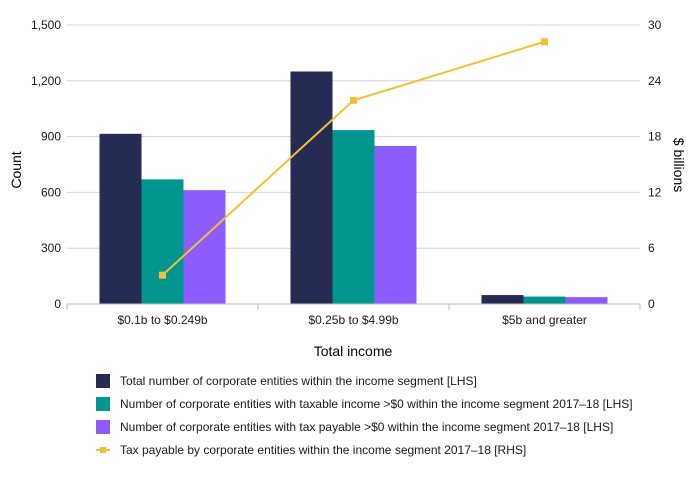 The image size is (689, 486). I want to click on y2-tick-label: 12, so click(655, 192).